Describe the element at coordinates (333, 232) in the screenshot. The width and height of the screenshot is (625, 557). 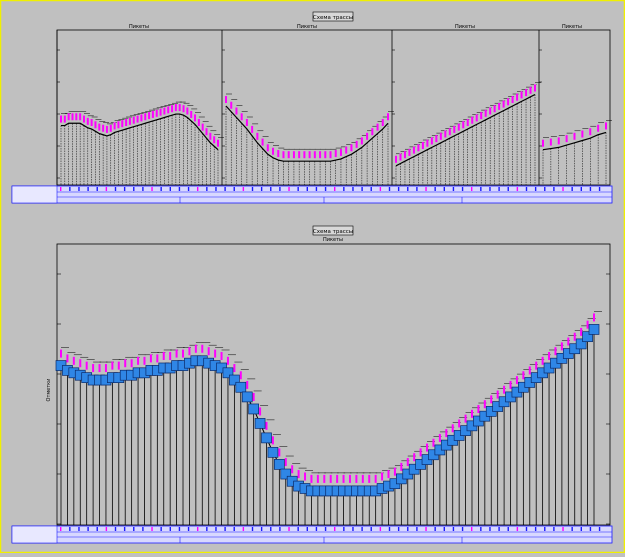
I see `bottom-view-title: Схема трассы` at that location.